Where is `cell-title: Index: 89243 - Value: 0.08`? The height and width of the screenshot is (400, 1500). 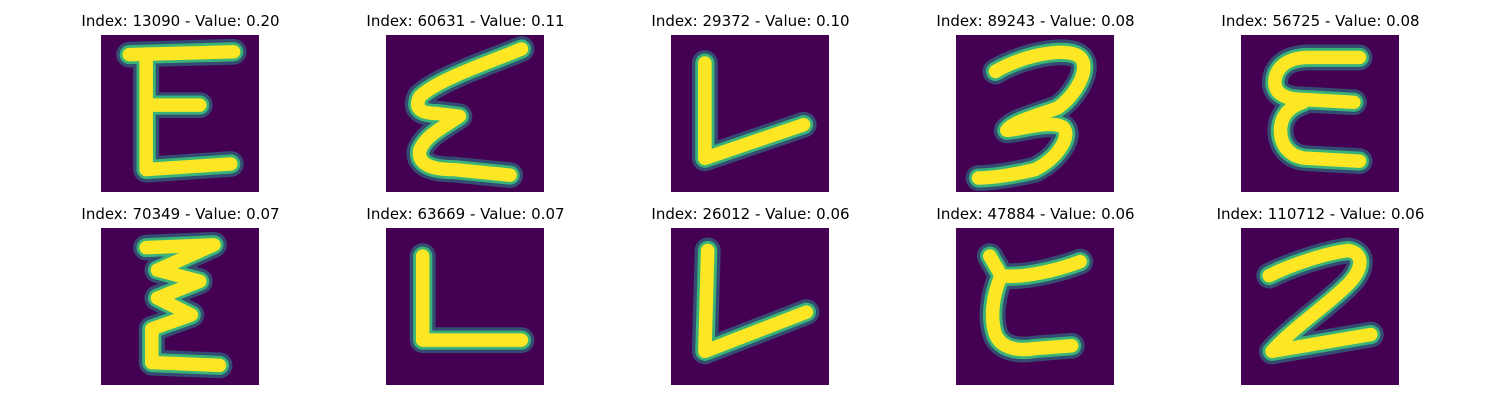 cell-title: Index: 89243 - Value: 0.08 is located at coordinates (1035, 21).